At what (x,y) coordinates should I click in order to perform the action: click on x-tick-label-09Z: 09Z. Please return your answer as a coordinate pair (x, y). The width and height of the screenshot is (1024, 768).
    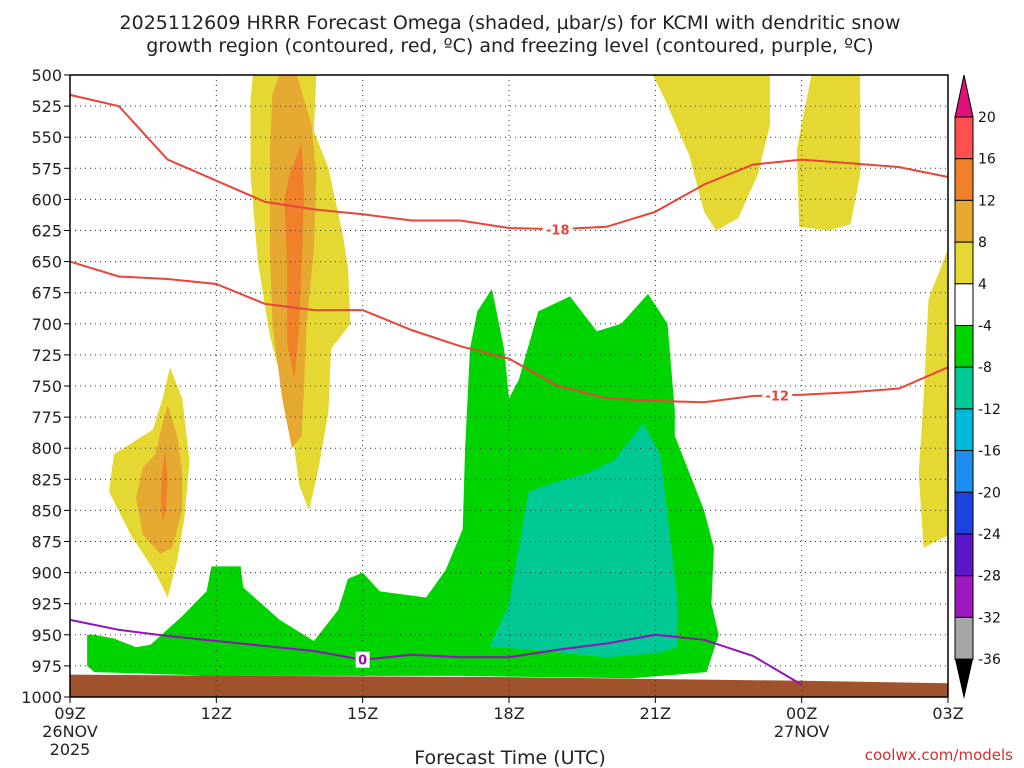
    Looking at the image, I should click on (69, 713).